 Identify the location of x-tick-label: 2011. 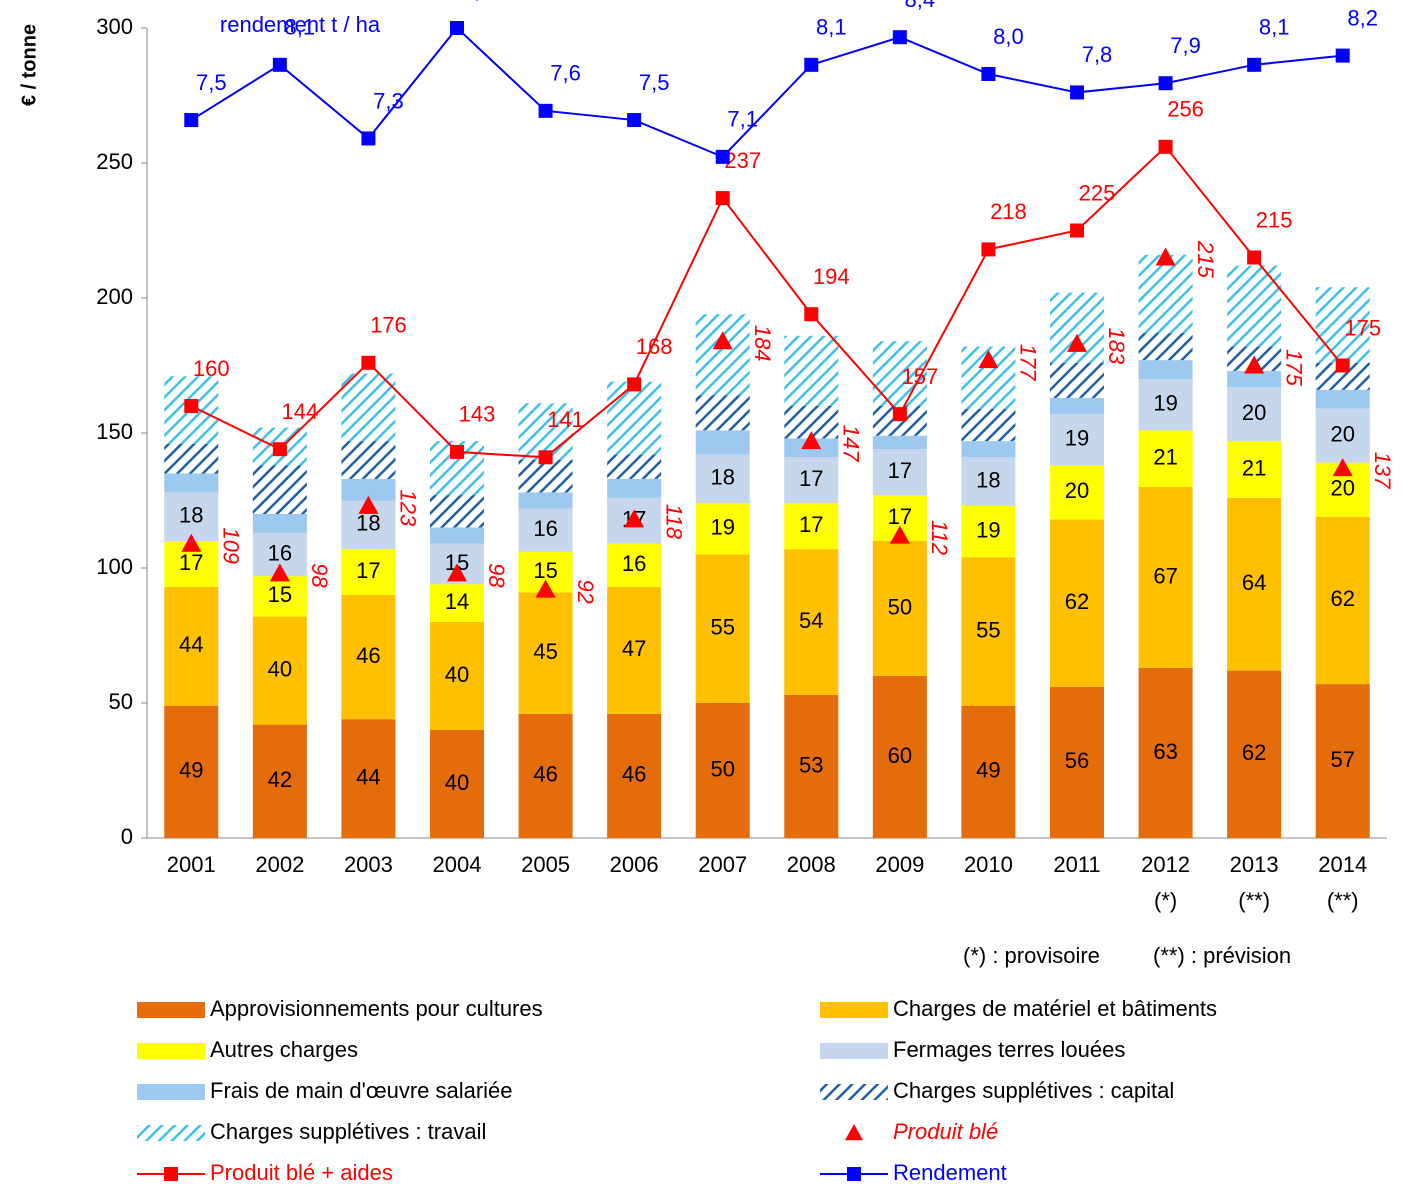
(1076, 864).